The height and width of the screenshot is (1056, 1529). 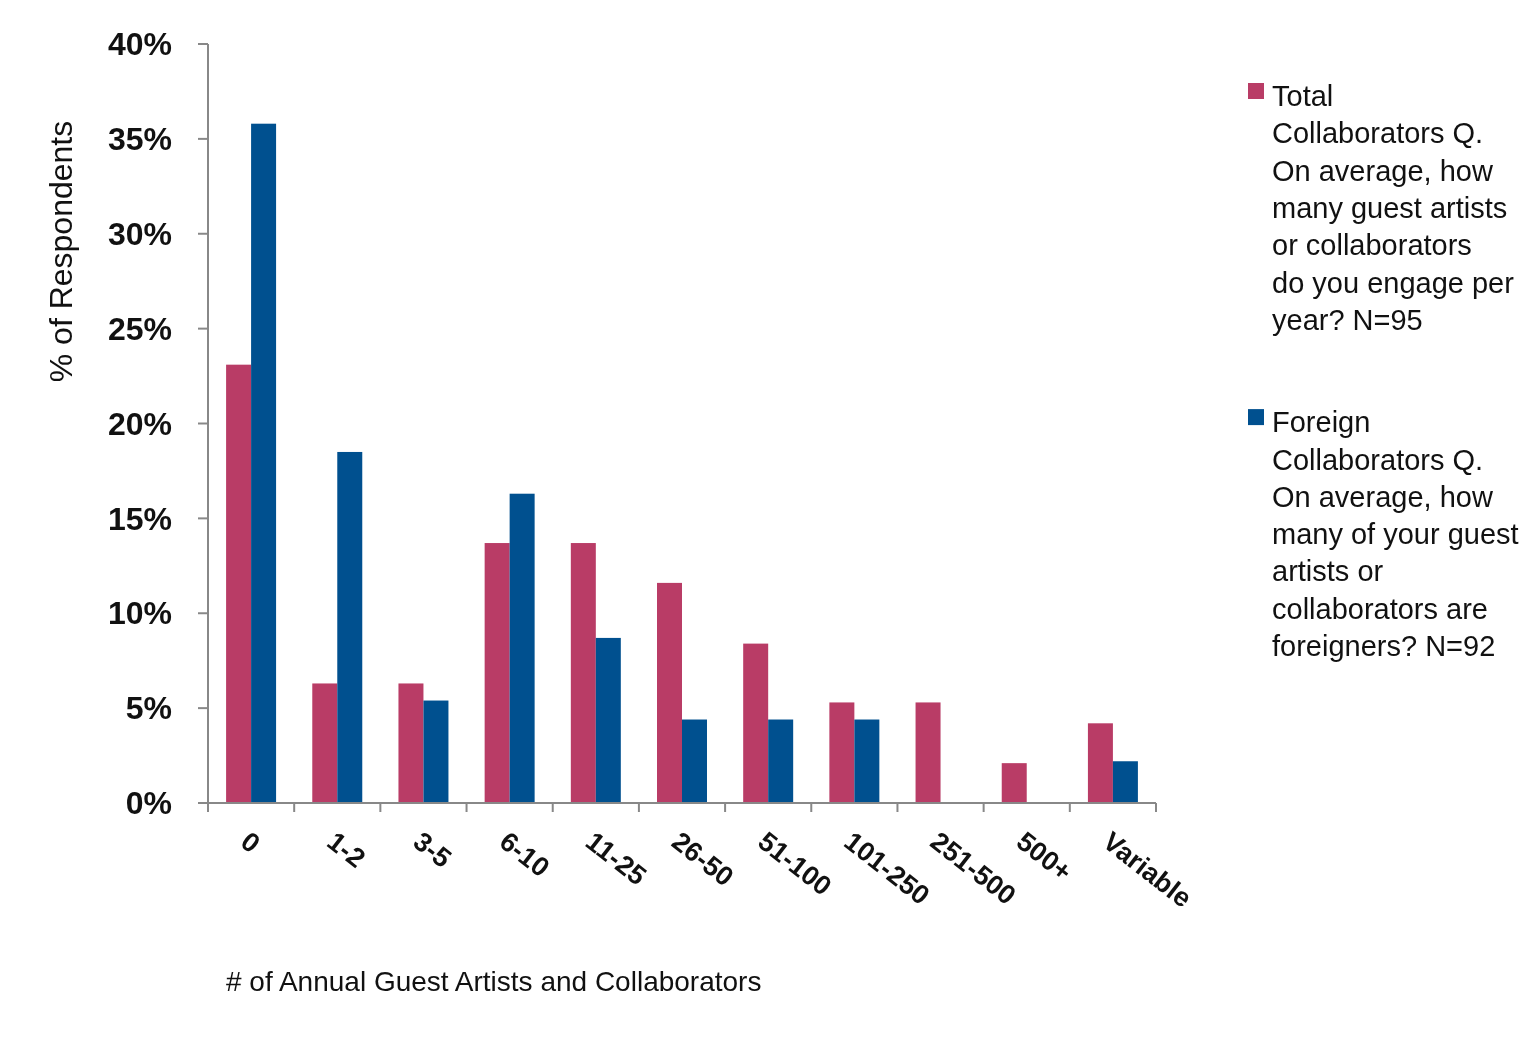 What do you see at coordinates (1393, 208) in the screenshot?
I see `legend-label: Total Collaborators Q. On average, how many guest artists or collaborators do you engage per year? N=95` at bounding box center [1393, 208].